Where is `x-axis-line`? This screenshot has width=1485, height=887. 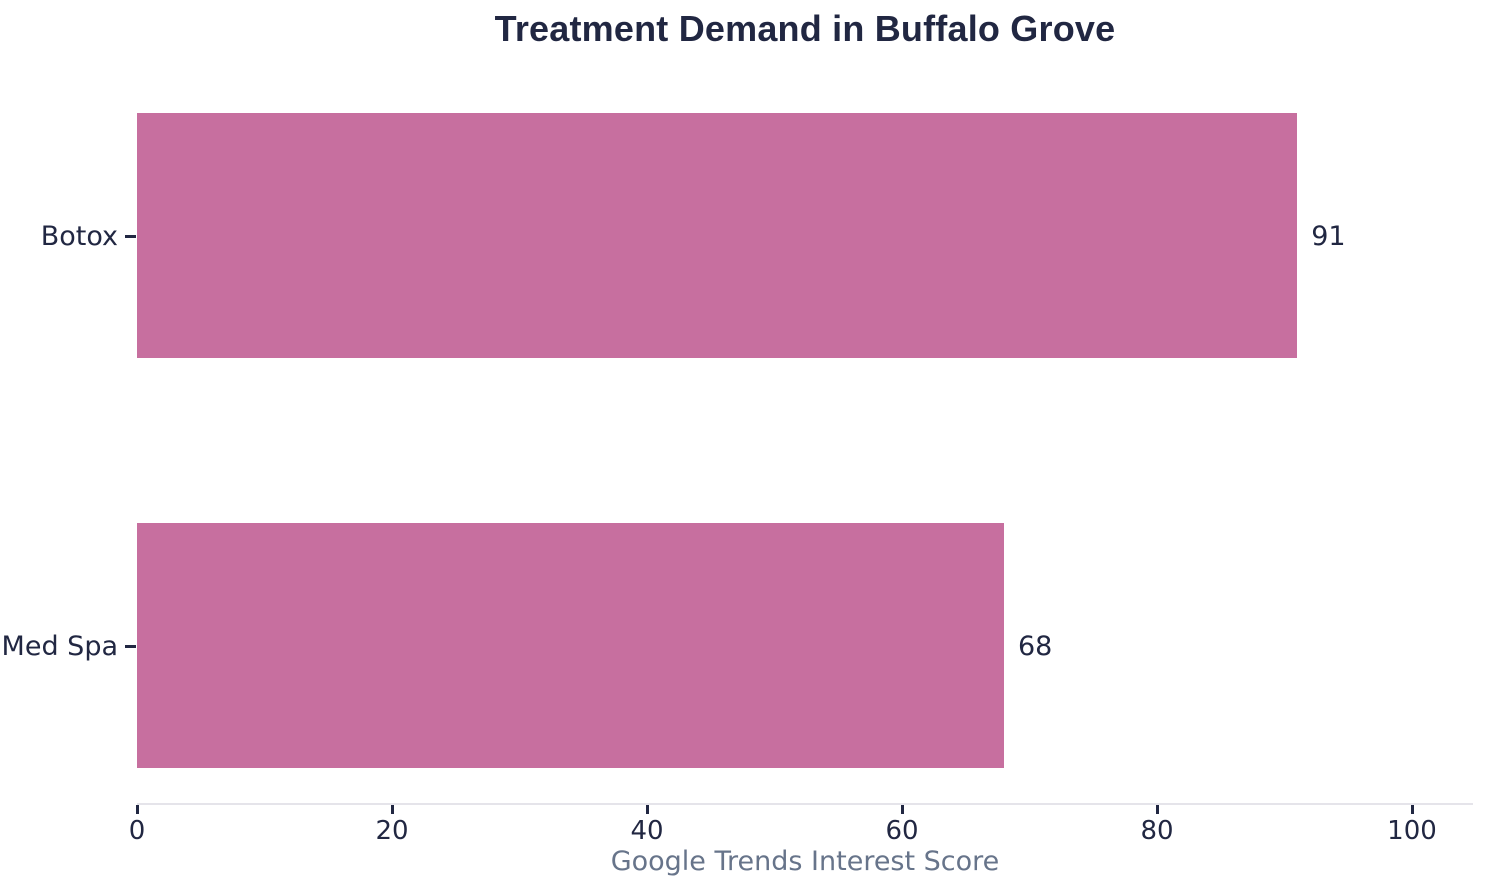
x-axis-line is located at coordinates (805, 804).